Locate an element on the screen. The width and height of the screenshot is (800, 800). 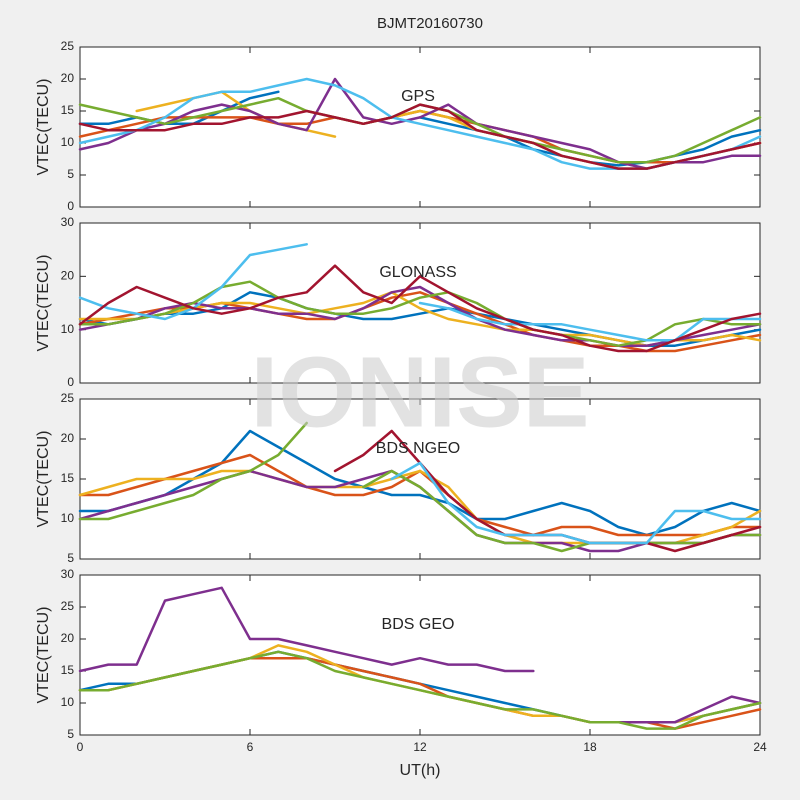
x-tick-label: 12 is located at coordinates (420, 747).